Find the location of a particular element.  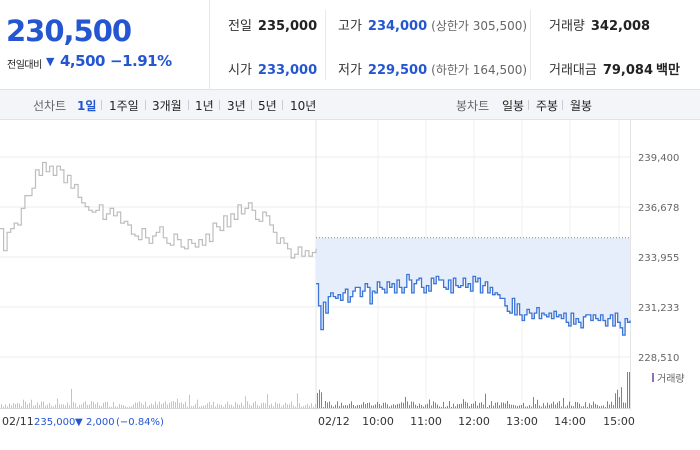

period-1y-button: 1년 is located at coordinates (204, 106).